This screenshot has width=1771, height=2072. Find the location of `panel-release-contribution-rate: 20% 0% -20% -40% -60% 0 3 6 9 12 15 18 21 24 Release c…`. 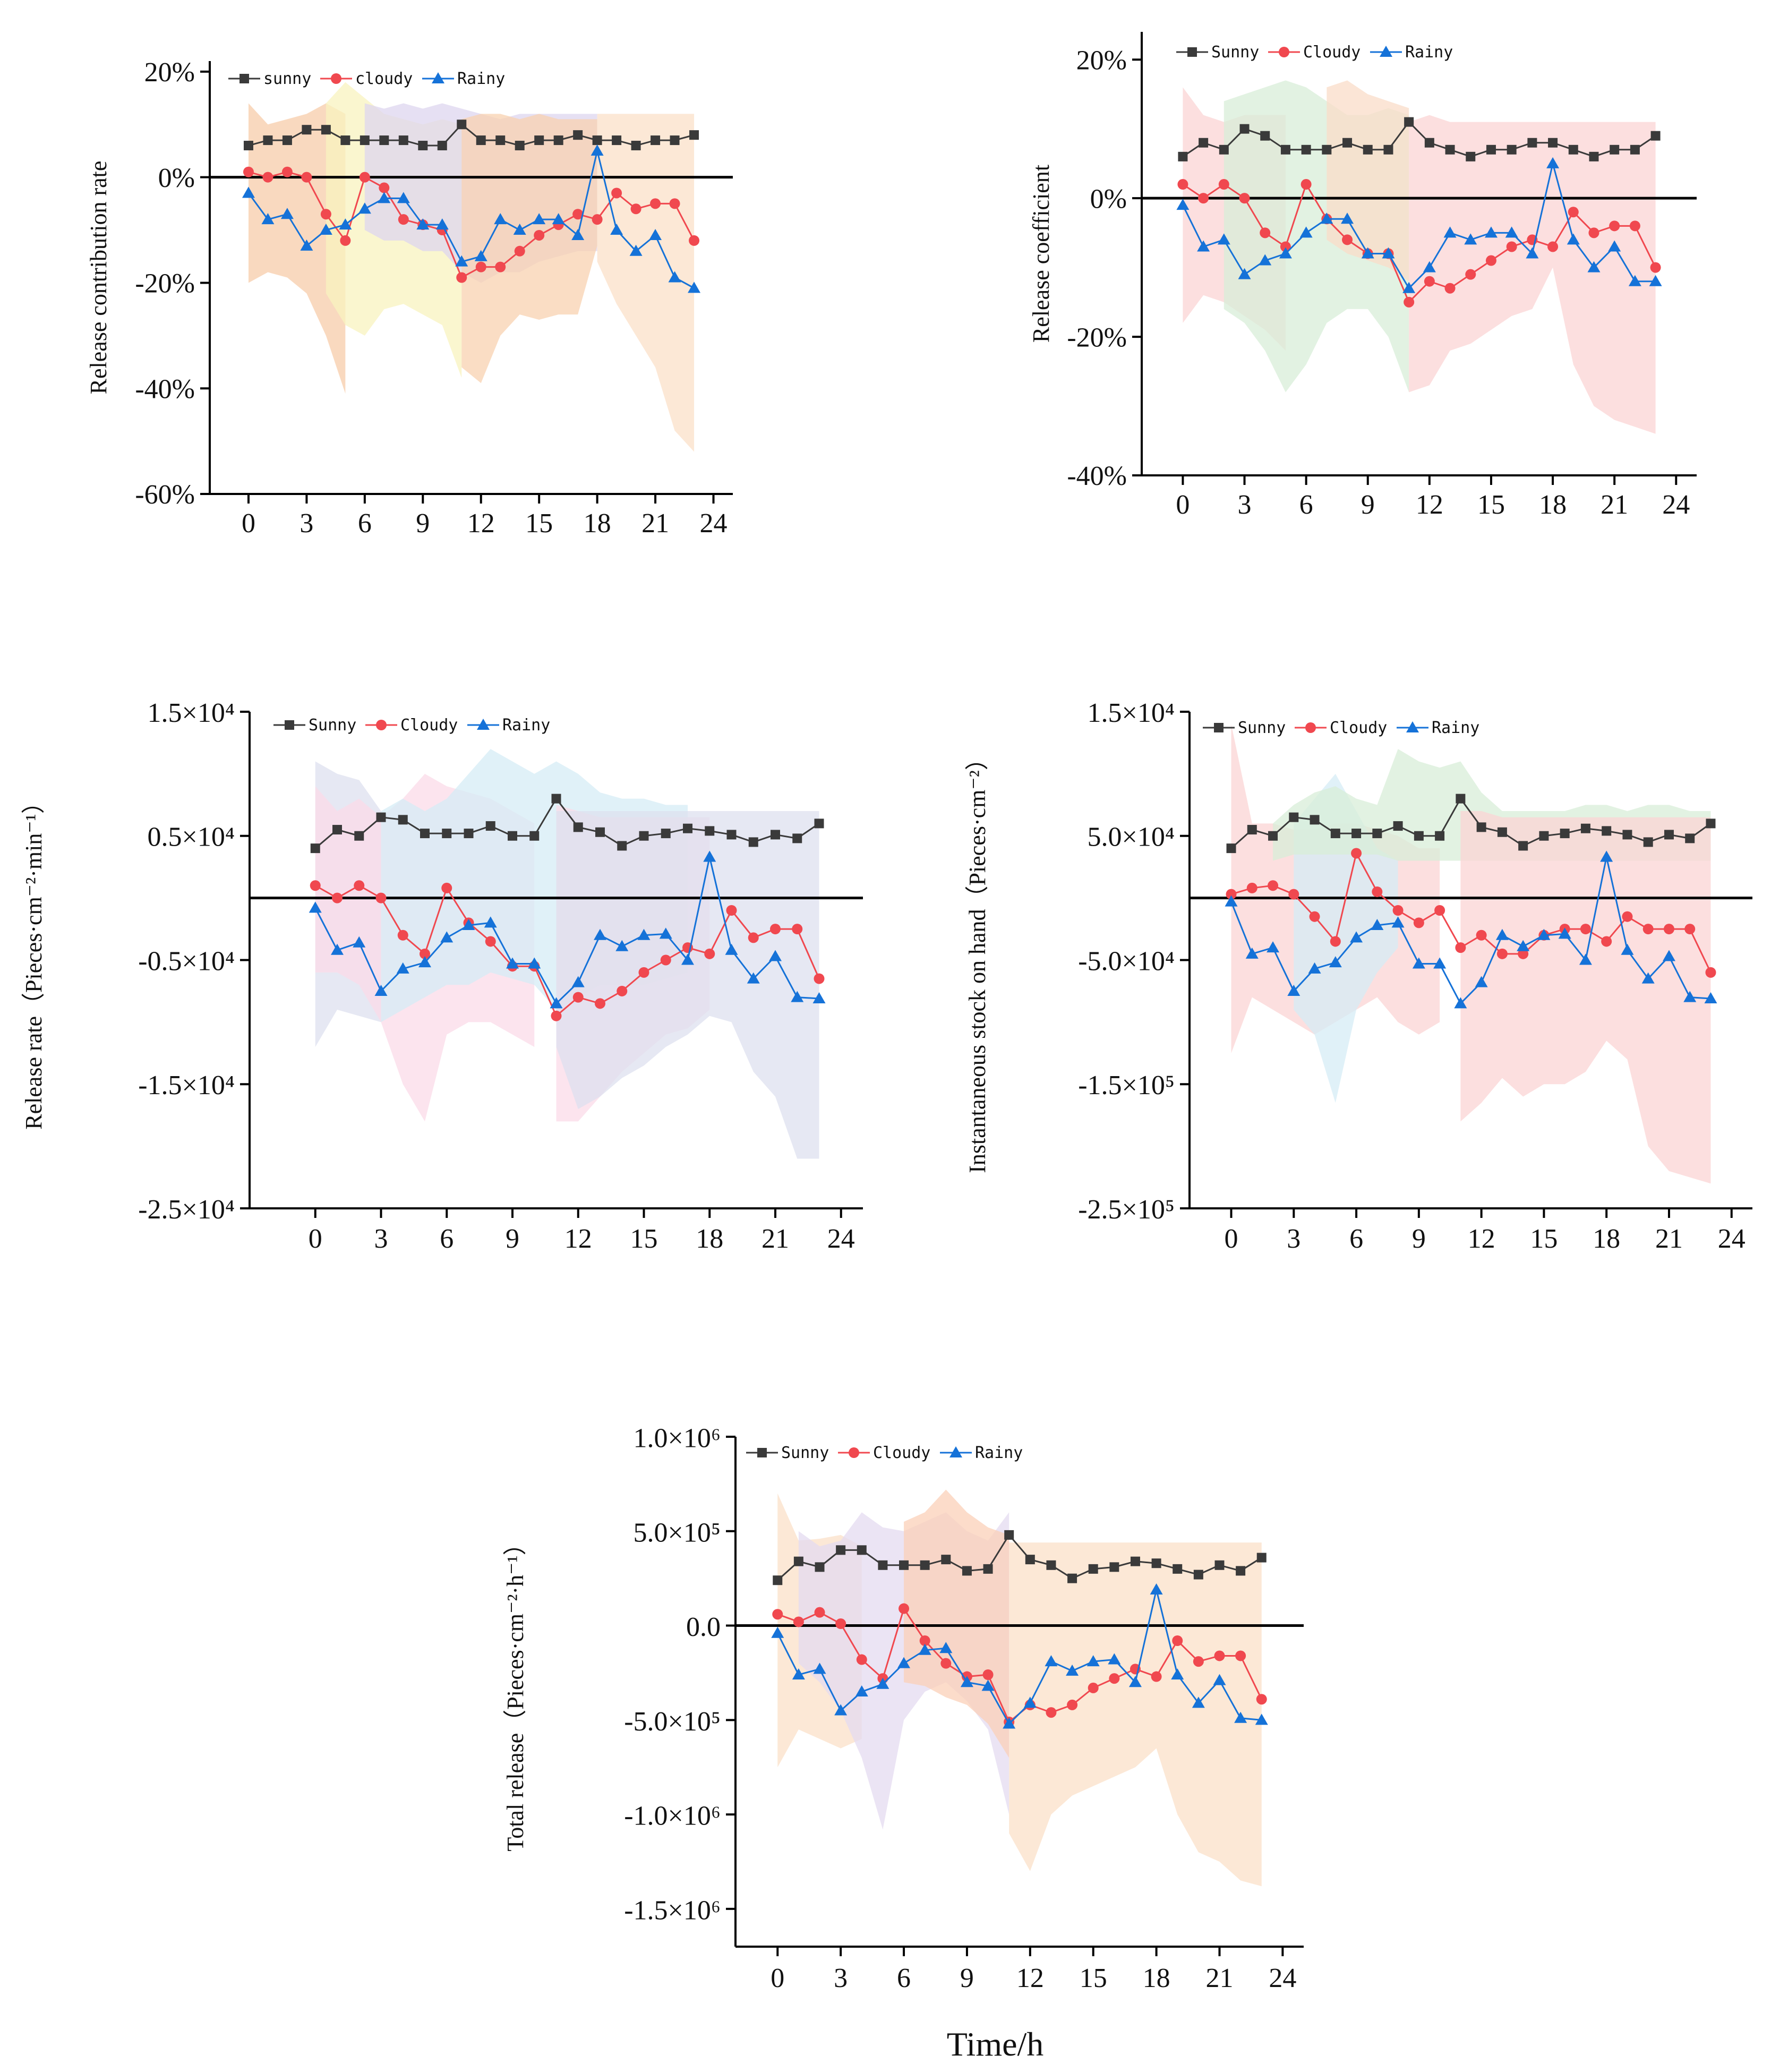

panel-release-contribution-rate: 20% 0% -20% -40% -60% 0 3 6 9 12 15 18 21 24 Release c… is located at coordinates (409, 298).